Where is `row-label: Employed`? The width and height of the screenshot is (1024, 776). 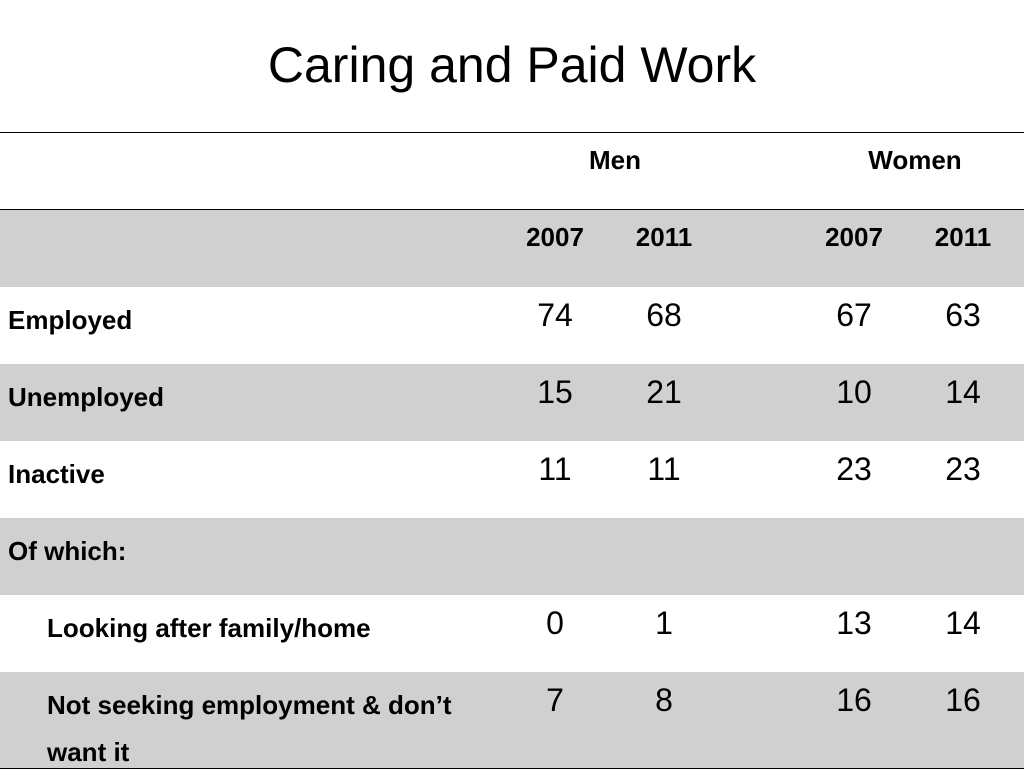 row-label: Employed is located at coordinates (70, 320).